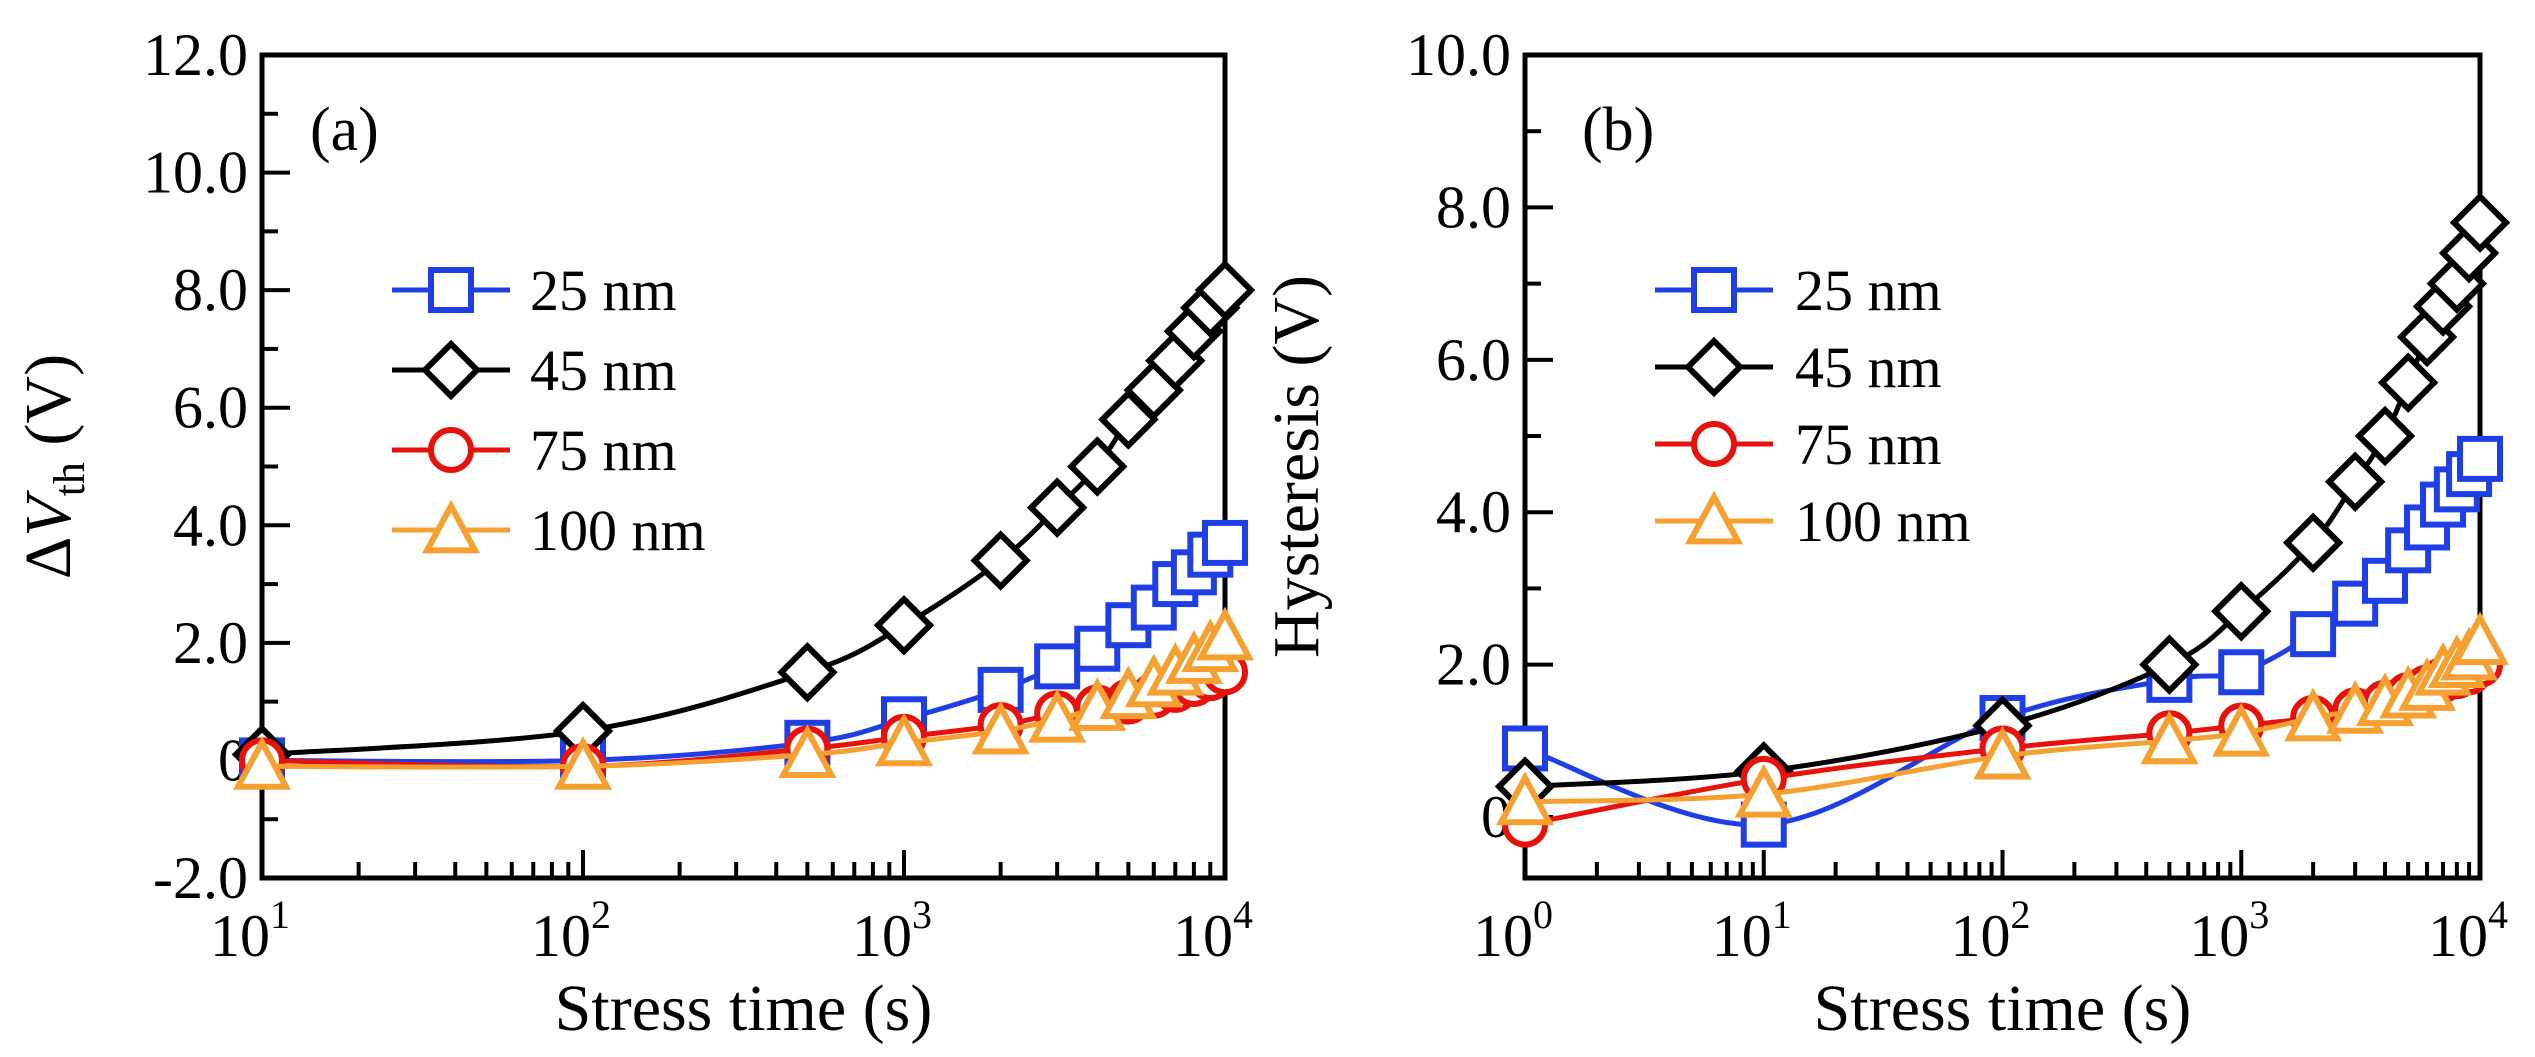 The width and height of the screenshot is (2535, 1057). I want to click on panel-label: (a), so click(344, 130).